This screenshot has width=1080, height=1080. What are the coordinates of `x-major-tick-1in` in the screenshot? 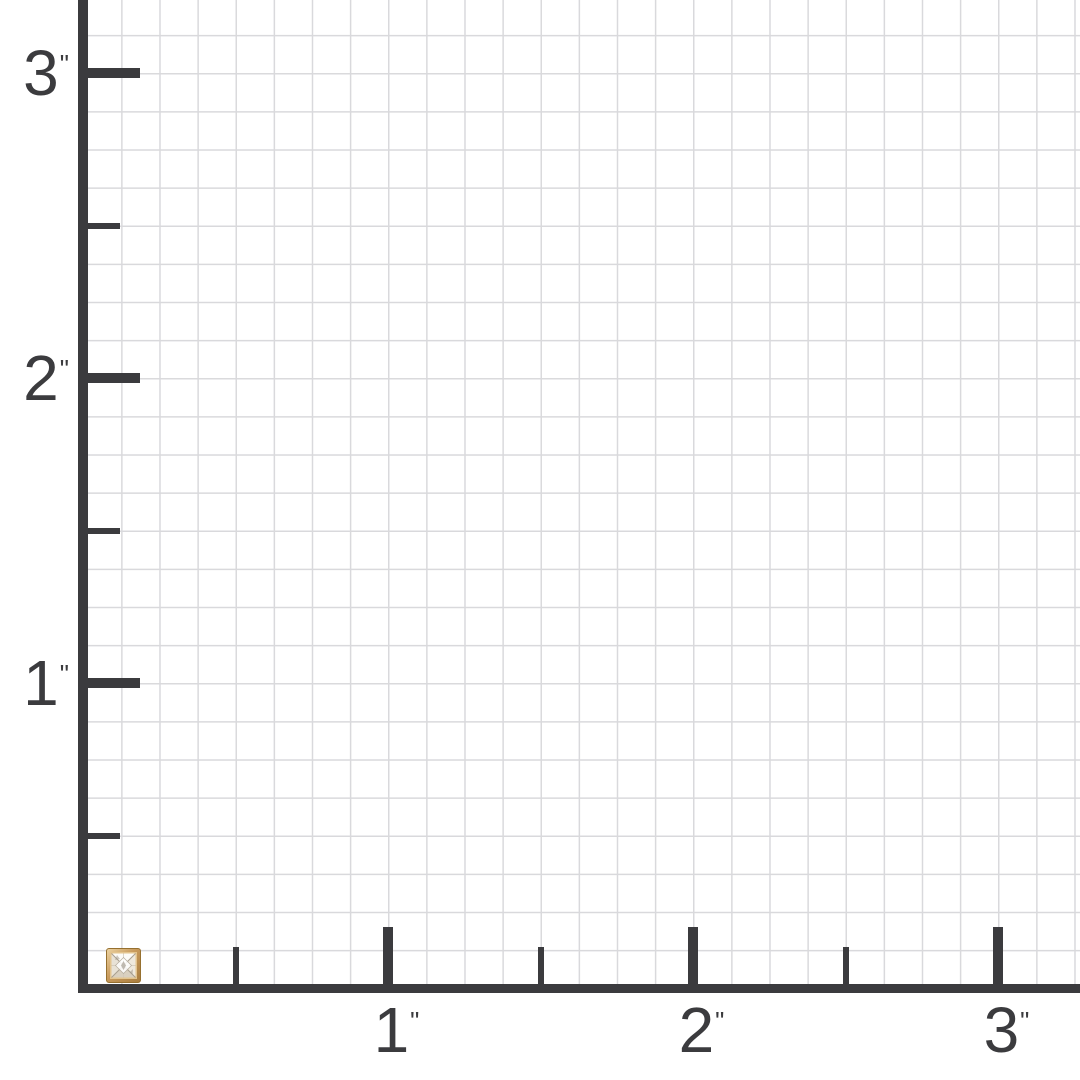 It's located at (388, 955).